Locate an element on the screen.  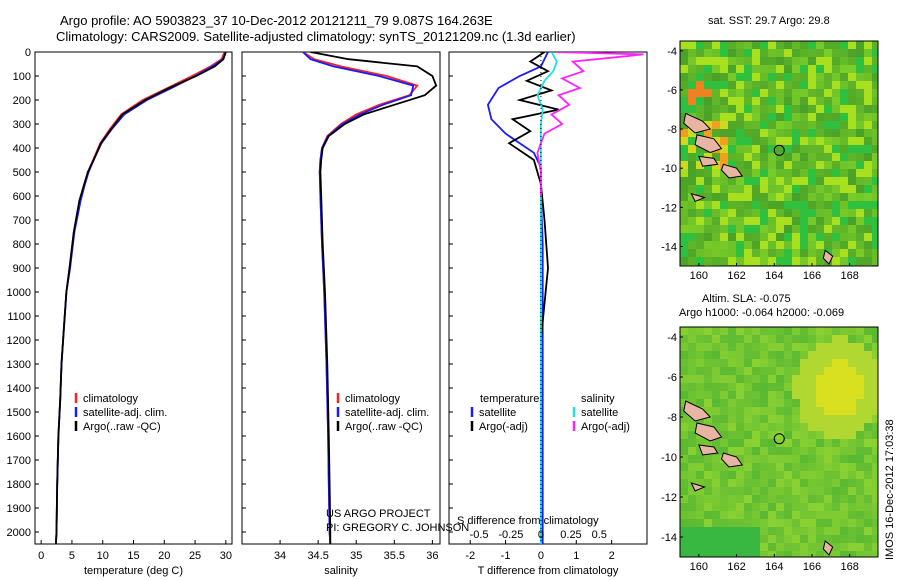
x-axis-label: temperature (deg C) is located at coordinates (133, 571).